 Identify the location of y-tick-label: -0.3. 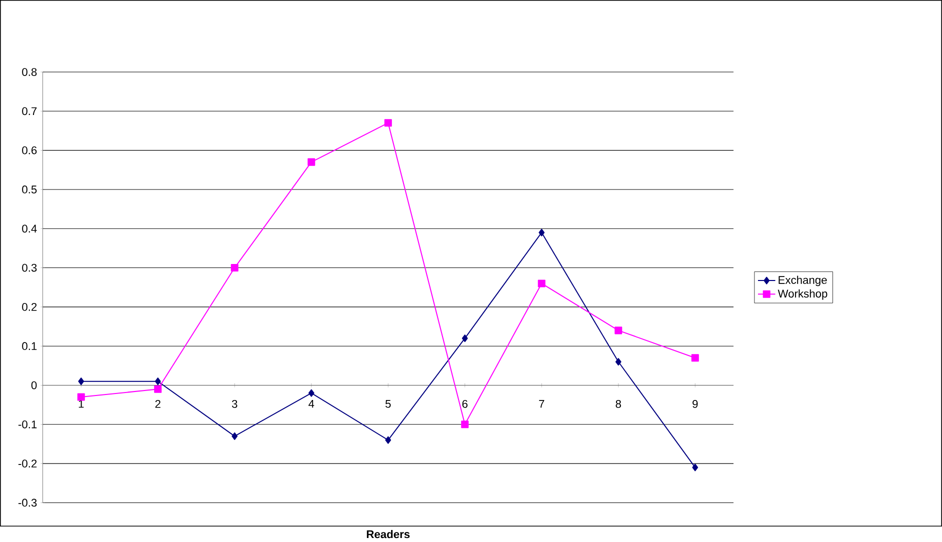
(27, 503).